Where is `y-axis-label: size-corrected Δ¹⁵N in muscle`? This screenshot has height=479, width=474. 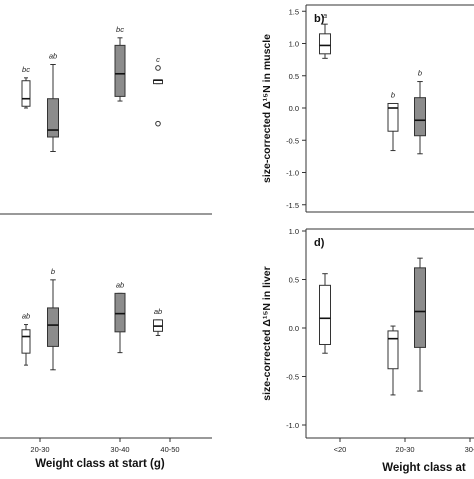
y-axis-label: size-corrected Δ¹⁵N in muscle is located at coordinates (267, 108).